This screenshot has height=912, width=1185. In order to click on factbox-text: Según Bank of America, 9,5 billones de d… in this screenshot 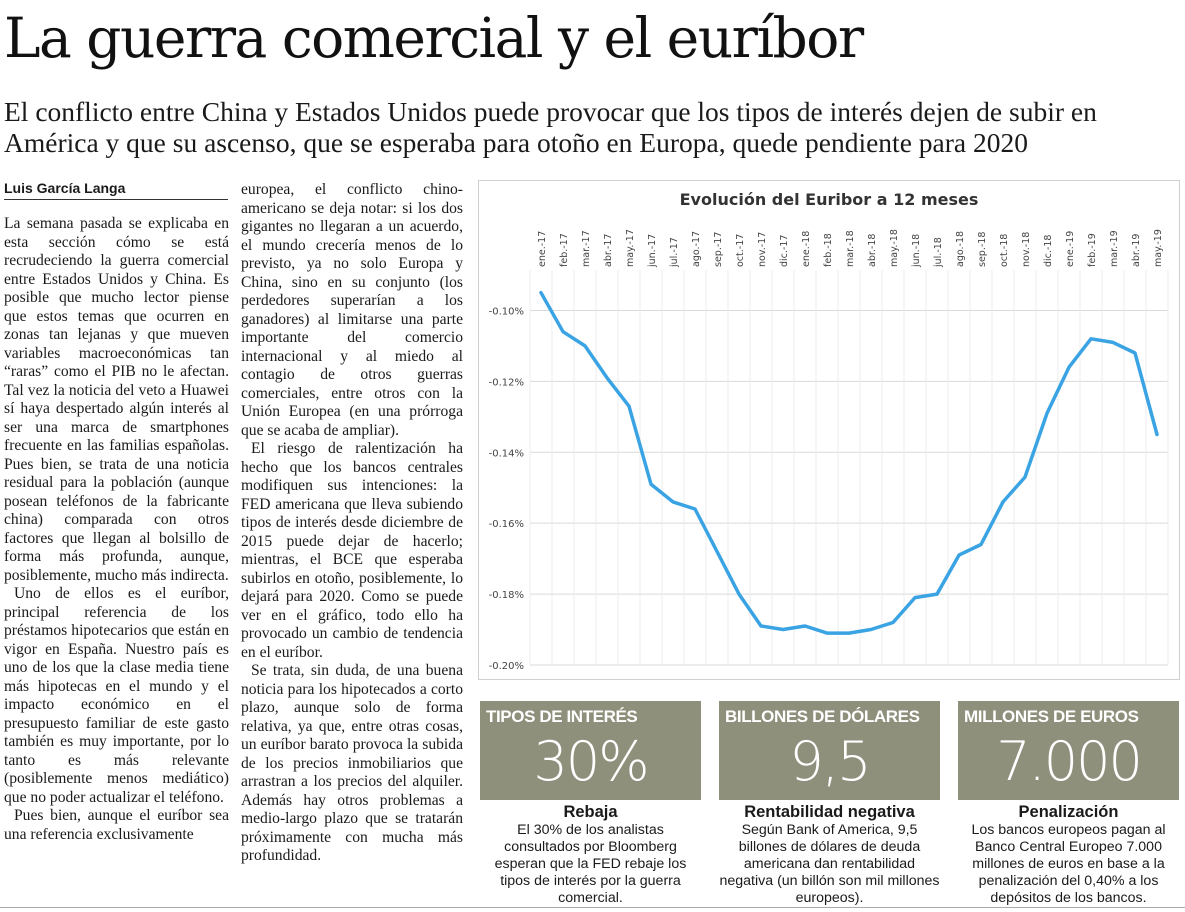, I will do `click(829, 864)`.